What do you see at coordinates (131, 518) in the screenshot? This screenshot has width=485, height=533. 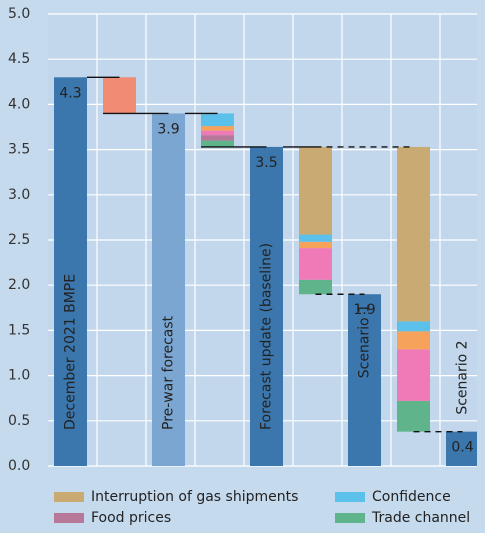 I see `legend-label: Food prices` at bounding box center [131, 518].